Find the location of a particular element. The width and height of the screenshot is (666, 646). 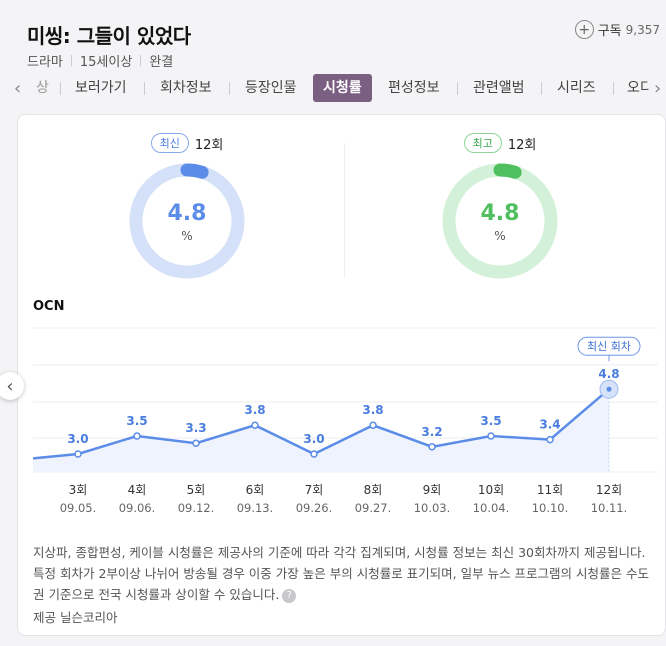

best-rating-gauge: 최고 12회 4.8 % is located at coordinates (500, 208).